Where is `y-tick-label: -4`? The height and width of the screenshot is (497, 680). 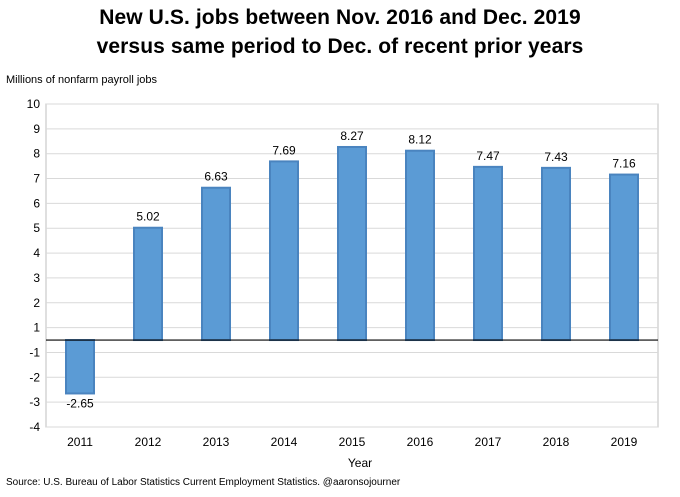 y-tick-label: -4 is located at coordinates (34, 427).